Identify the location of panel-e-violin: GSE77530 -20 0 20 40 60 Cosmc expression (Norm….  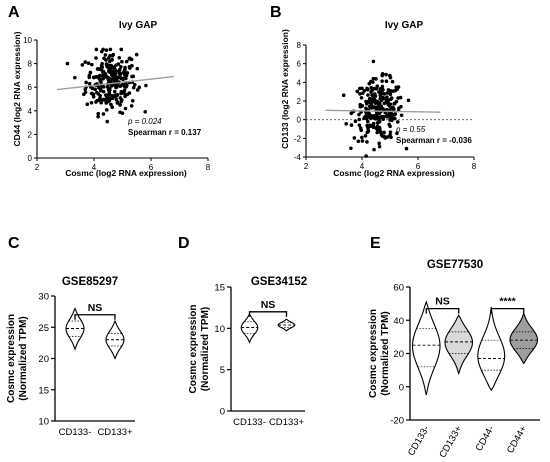
(454, 359).